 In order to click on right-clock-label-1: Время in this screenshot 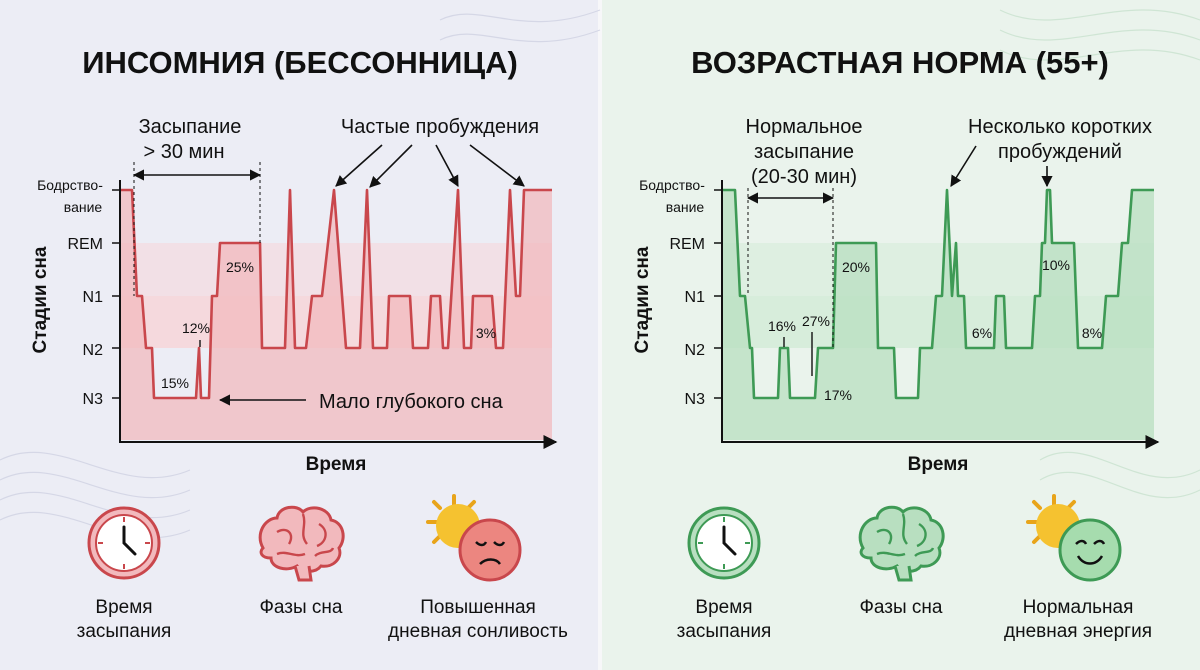, I will do `click(723, 607)`.